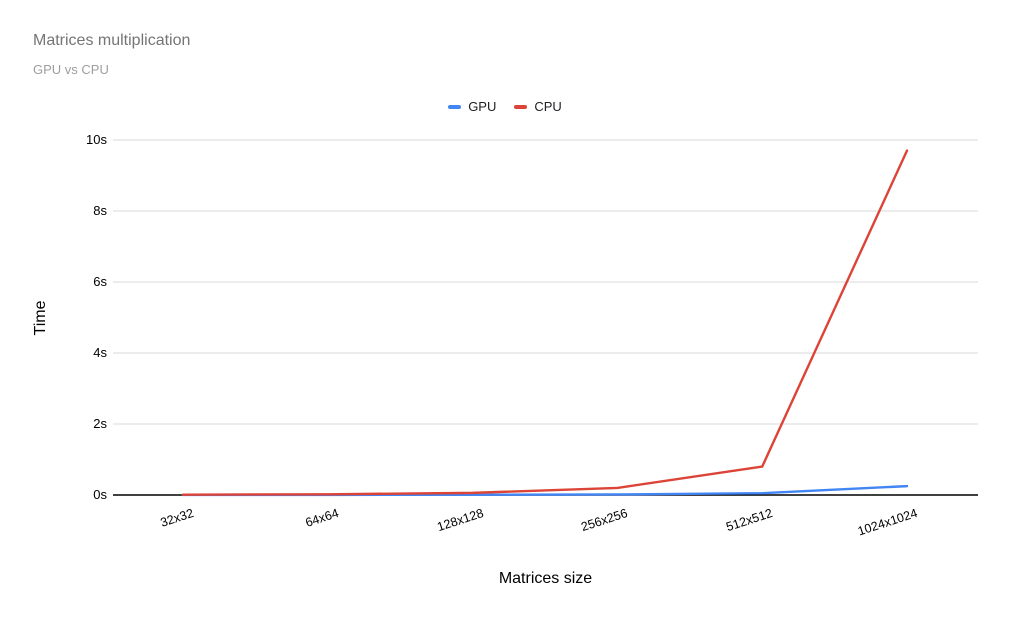  I want to click on chart-subtitle: GPU vs CPU, so click(71, 69).